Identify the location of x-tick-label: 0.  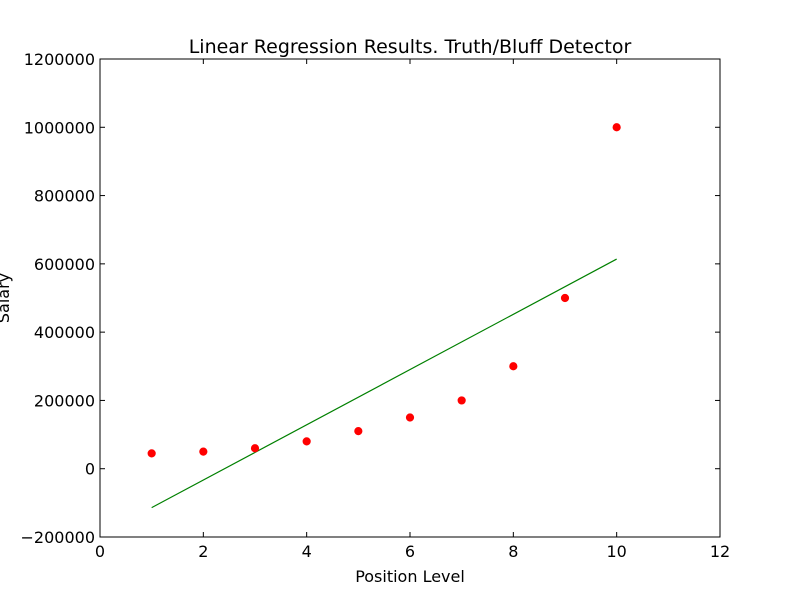
(100, 551).